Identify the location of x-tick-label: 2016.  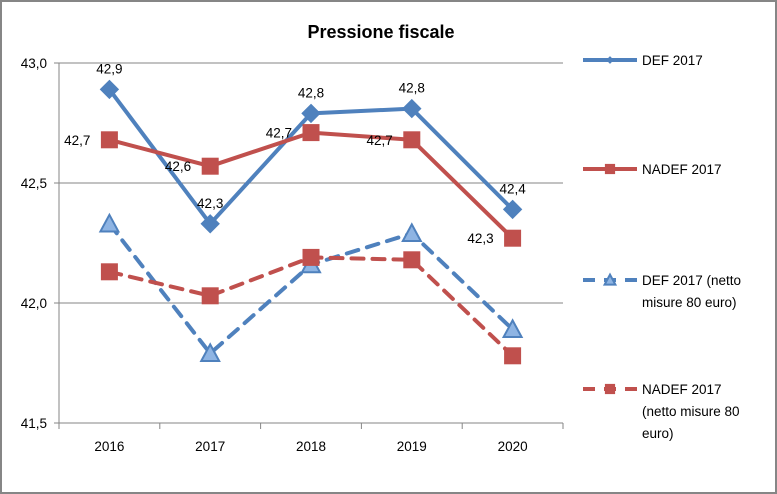
(109, 446).